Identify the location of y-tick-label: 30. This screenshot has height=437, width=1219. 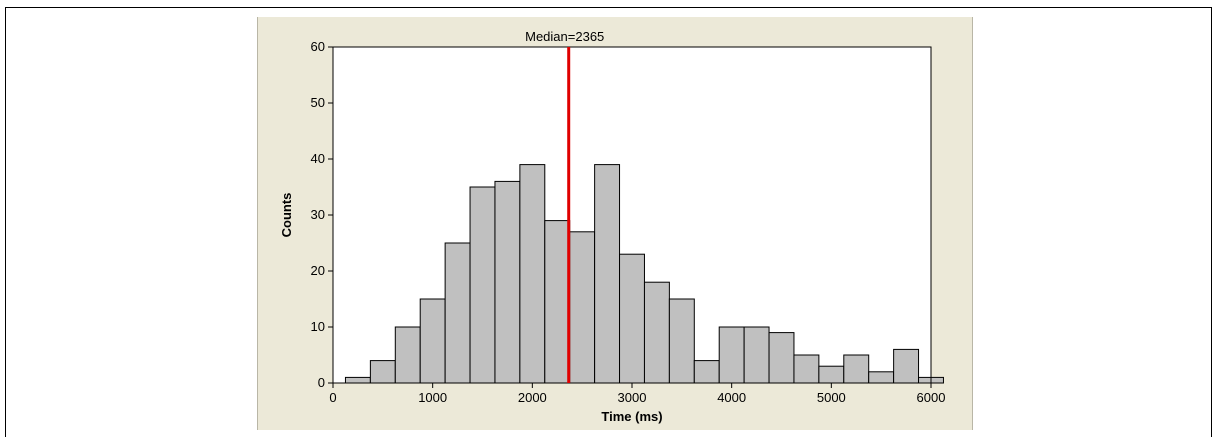
(318, 214).